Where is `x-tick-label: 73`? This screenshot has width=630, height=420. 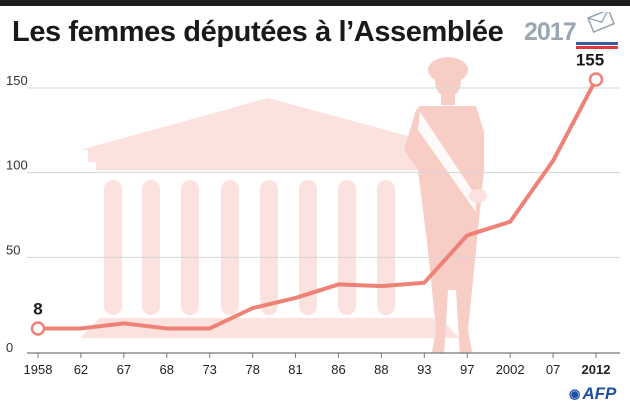
x-tick-label: 73 is located at coordinates (209, 369).